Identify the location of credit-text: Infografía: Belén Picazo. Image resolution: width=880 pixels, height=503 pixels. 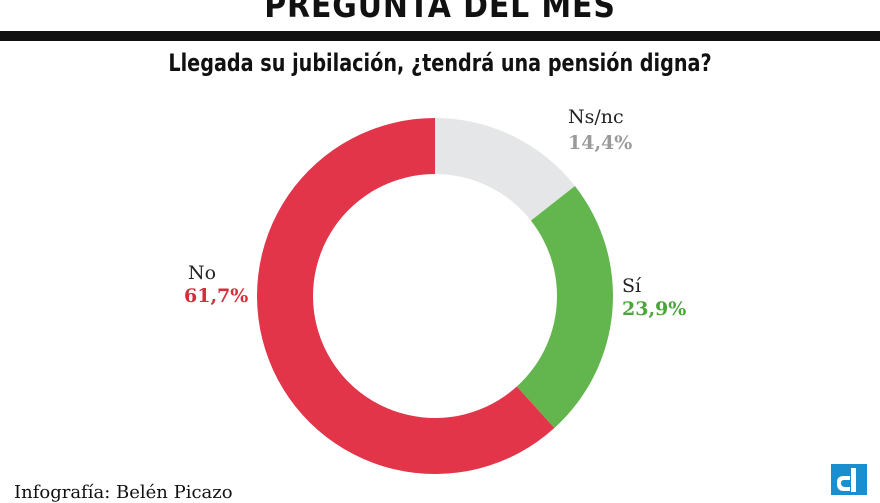
(123, 492).